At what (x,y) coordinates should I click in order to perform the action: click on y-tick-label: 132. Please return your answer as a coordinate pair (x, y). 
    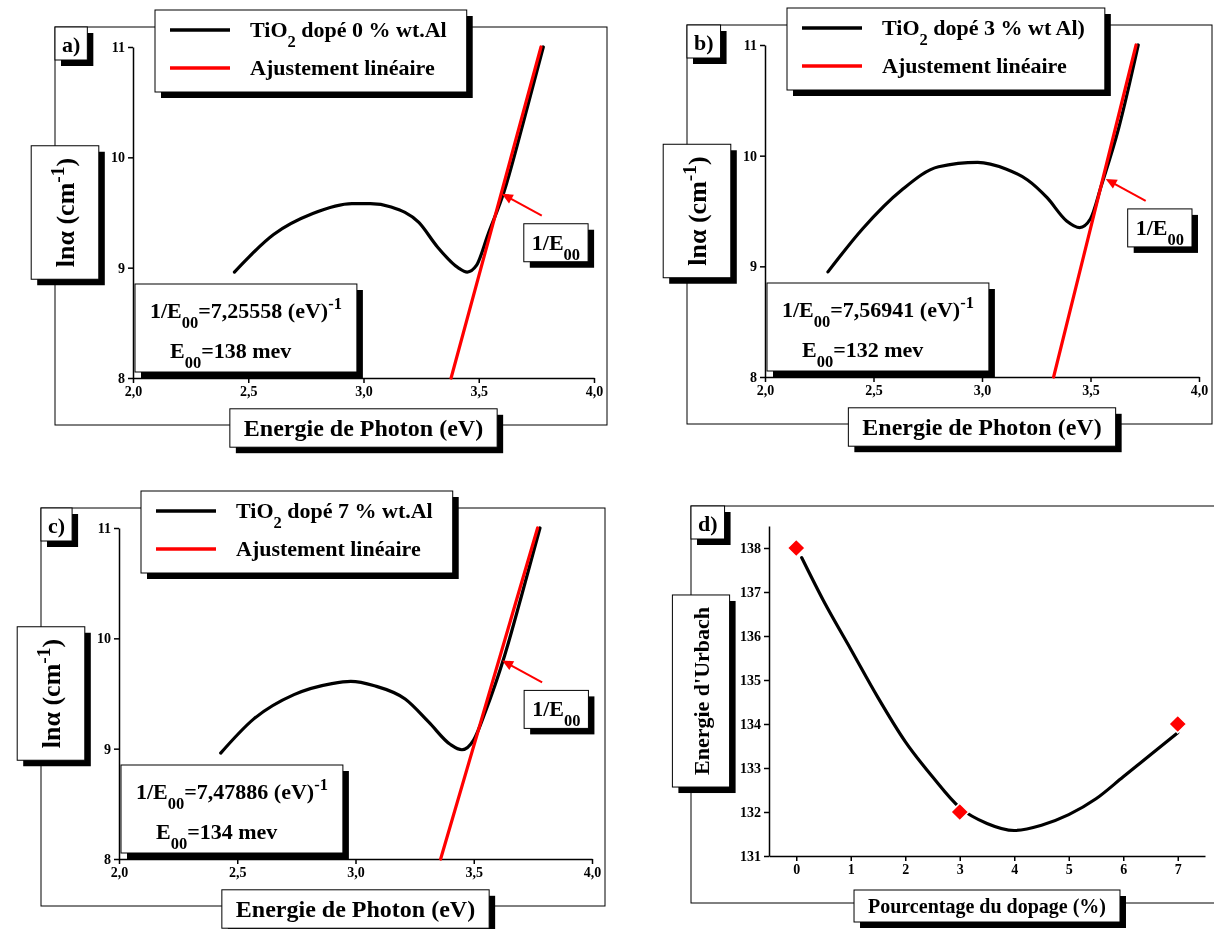
    Looking at the image, I should click on (750, 812).